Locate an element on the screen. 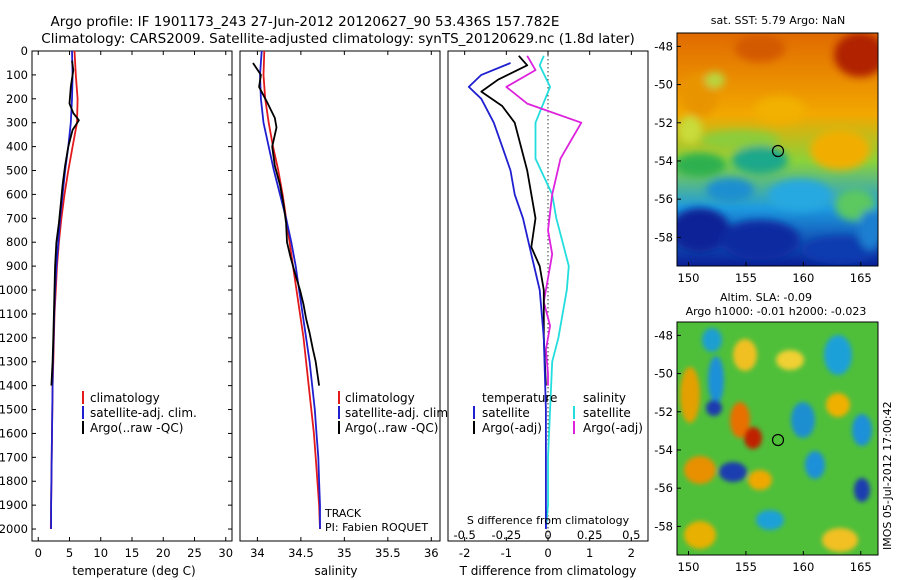 The image size is (900, 580). depth-tick-label: 1500 is located at coordinates (14, 410).